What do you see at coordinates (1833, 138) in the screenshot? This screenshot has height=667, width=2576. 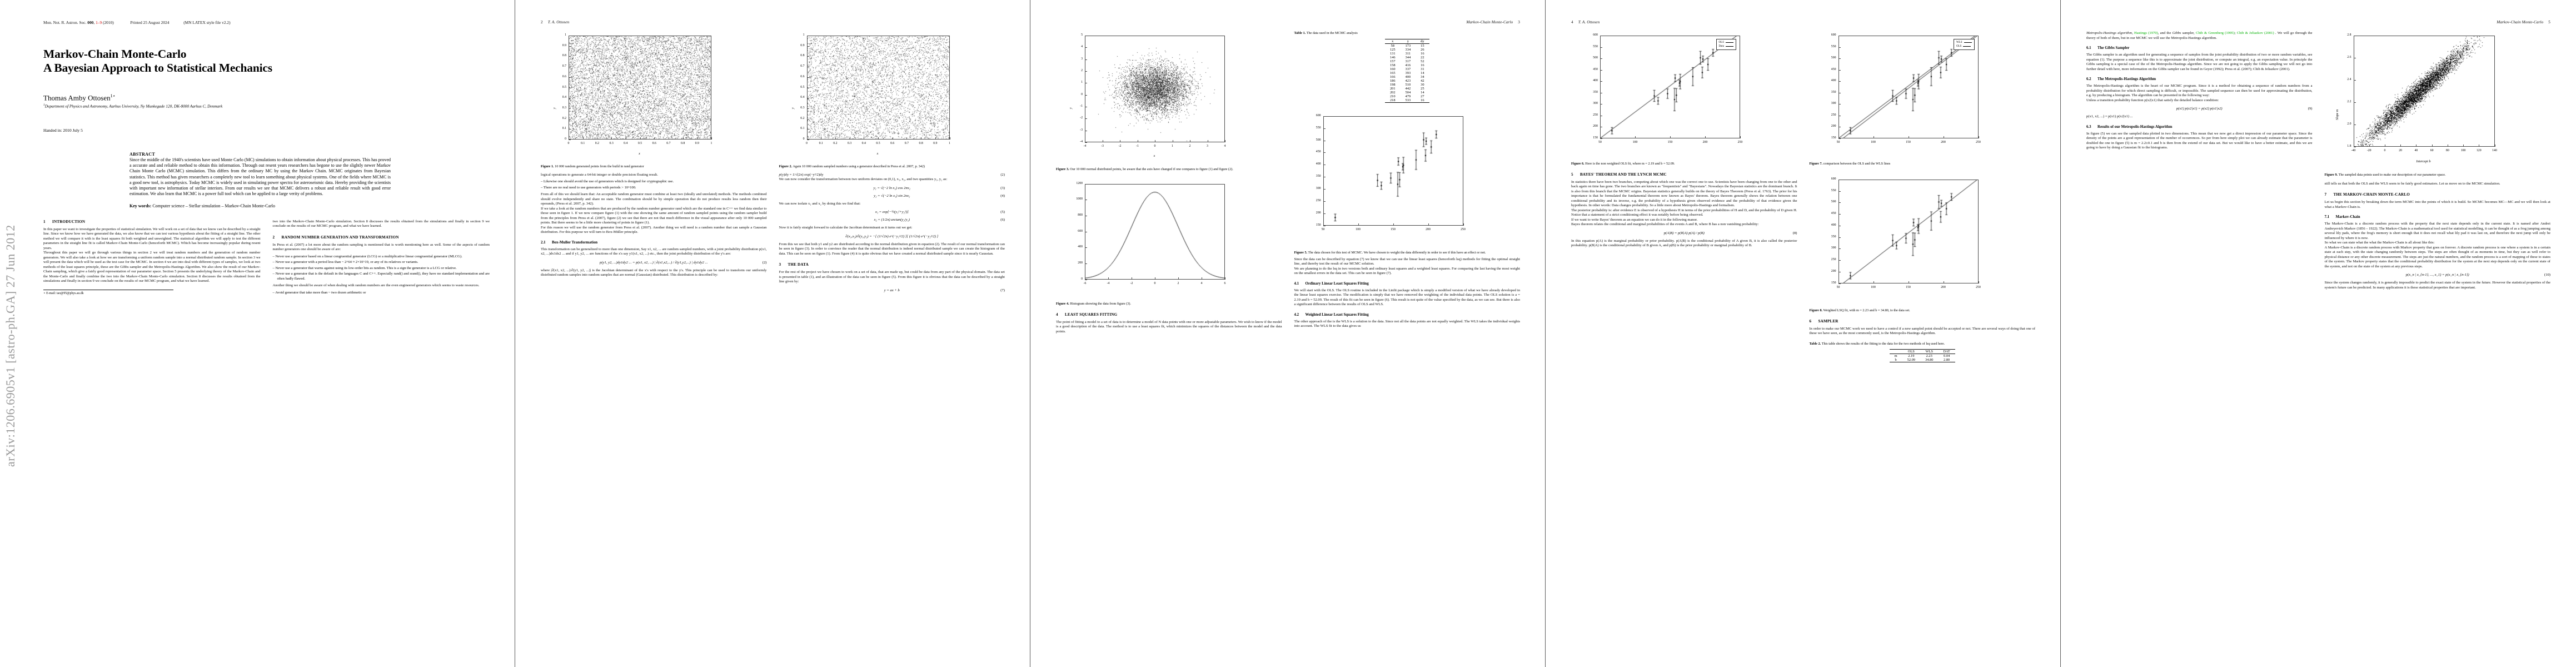 I see `axis-tick-label-y: 150` at bounding box center [1833, 138].